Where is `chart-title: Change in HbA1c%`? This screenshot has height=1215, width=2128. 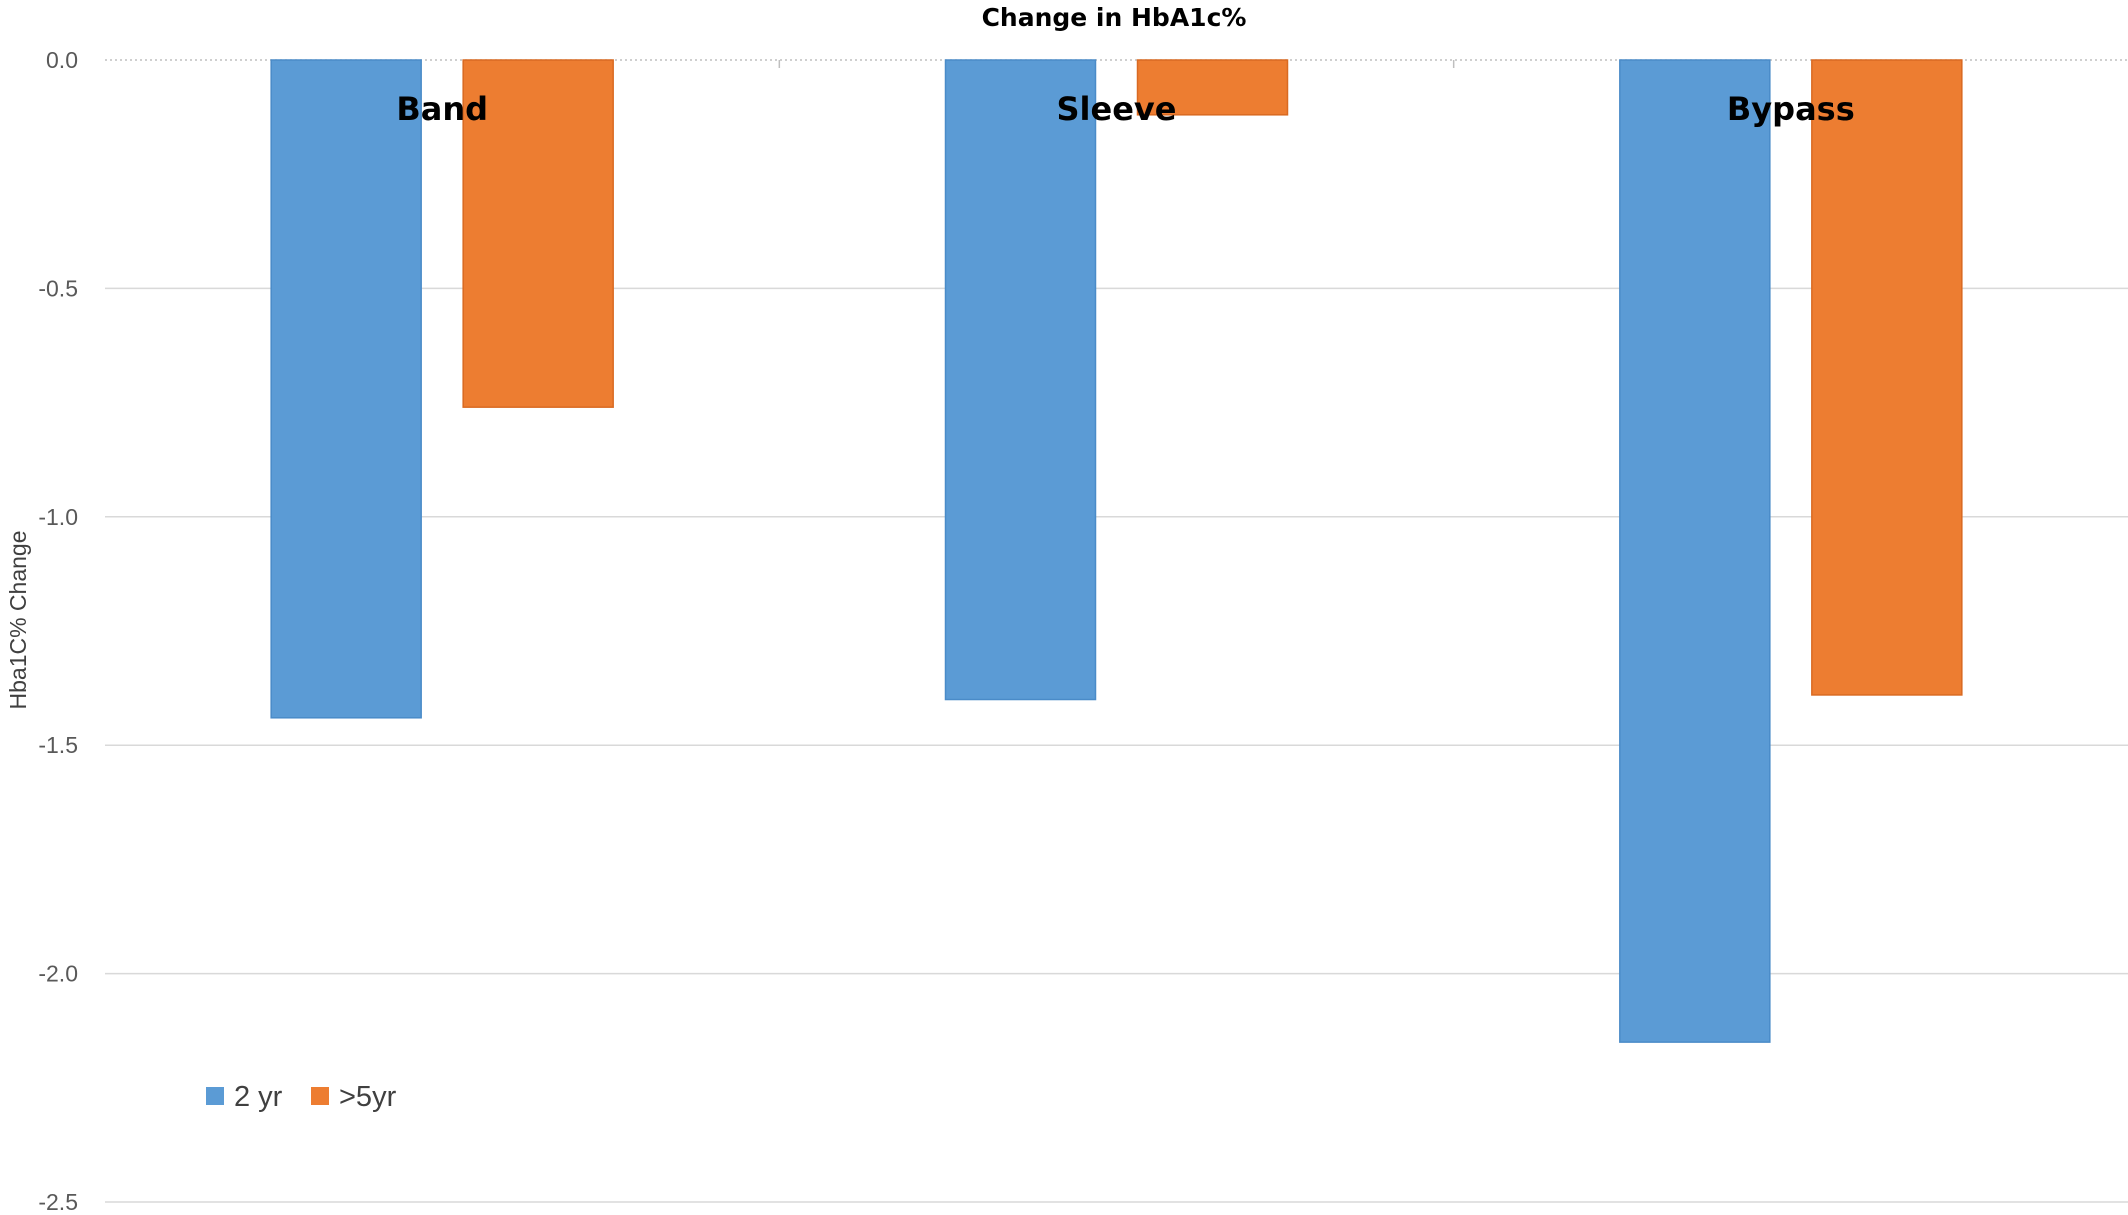 chart-title: Change in HbA1c% is located at coordinates (1114, 17).